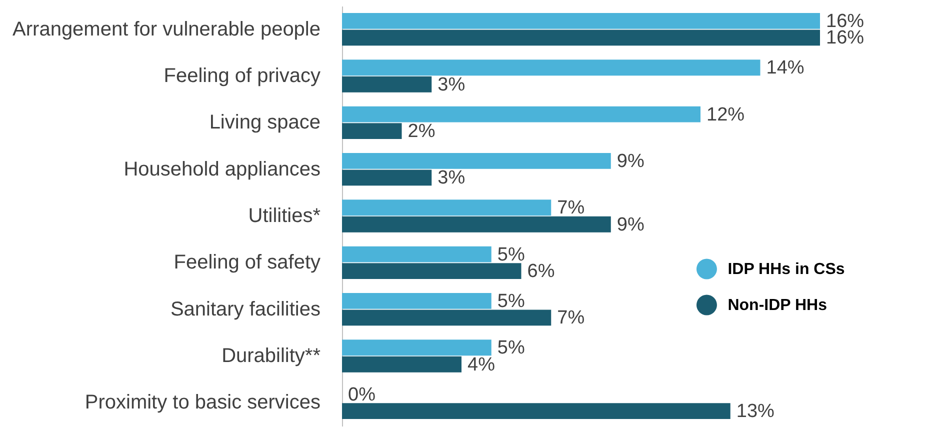  What do you see at coordinates (284, 216) in the screenshot?
I see `y-tick-label: Utilities*` at bounding box center [284, 216].